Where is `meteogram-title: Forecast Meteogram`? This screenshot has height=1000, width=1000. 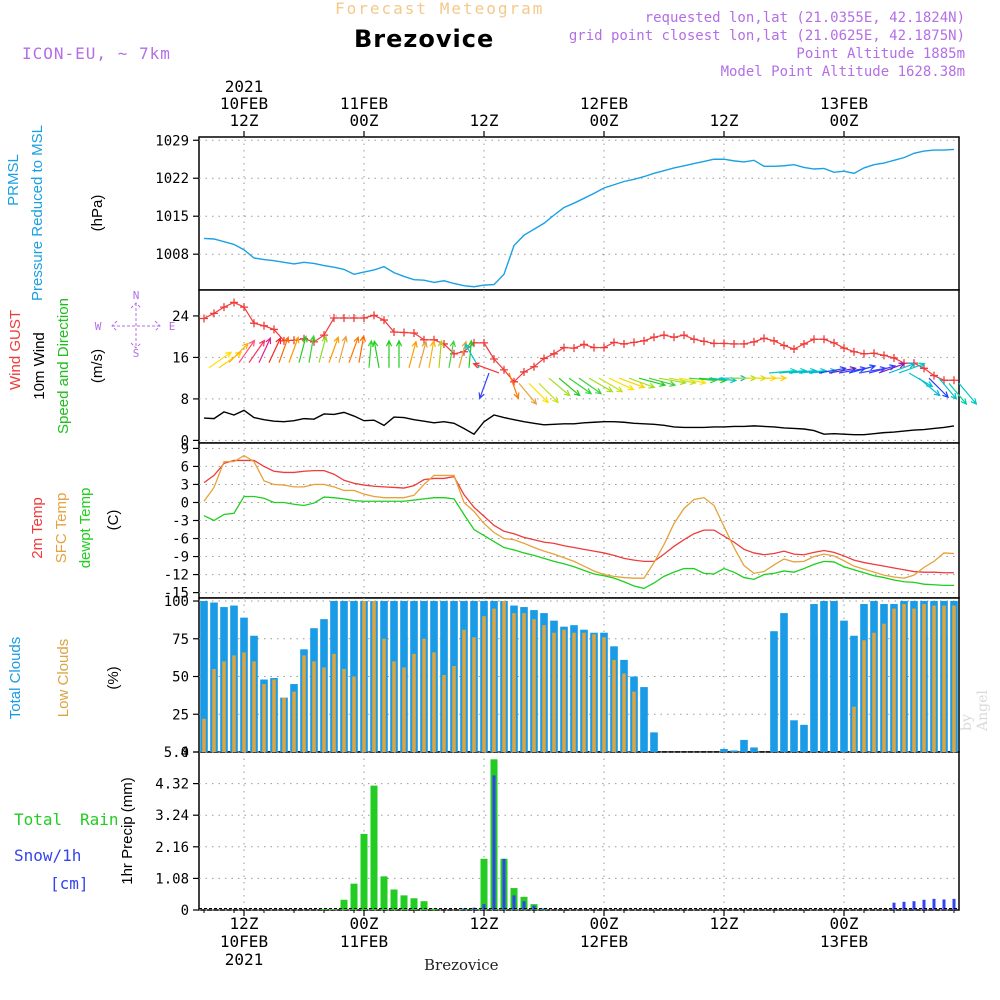
meteogram-title: Forecast Meteogram is located at coordinates (440, 9).